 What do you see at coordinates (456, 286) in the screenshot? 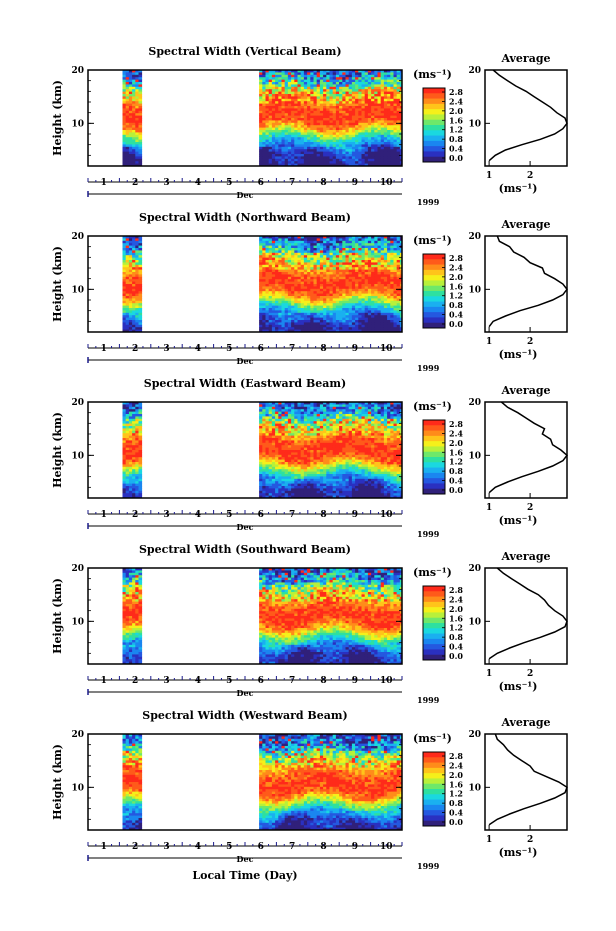
I see `colorbar-tick-label: 1.6` at bounding box center [456, 286].